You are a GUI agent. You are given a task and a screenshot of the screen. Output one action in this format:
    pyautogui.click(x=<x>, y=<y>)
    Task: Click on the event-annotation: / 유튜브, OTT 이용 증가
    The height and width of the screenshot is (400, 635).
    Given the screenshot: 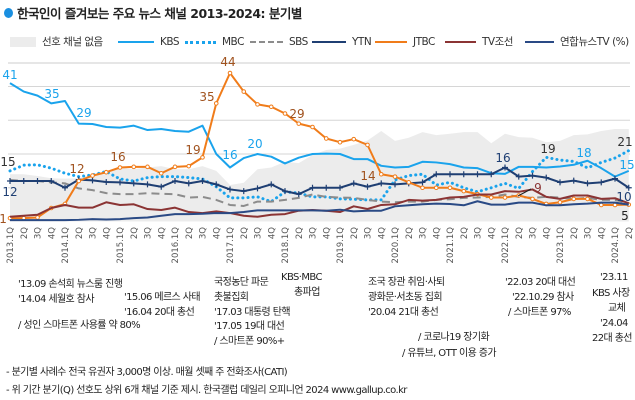 What is the action you would take?
    pyautogui.click(x=449, y=353)
    